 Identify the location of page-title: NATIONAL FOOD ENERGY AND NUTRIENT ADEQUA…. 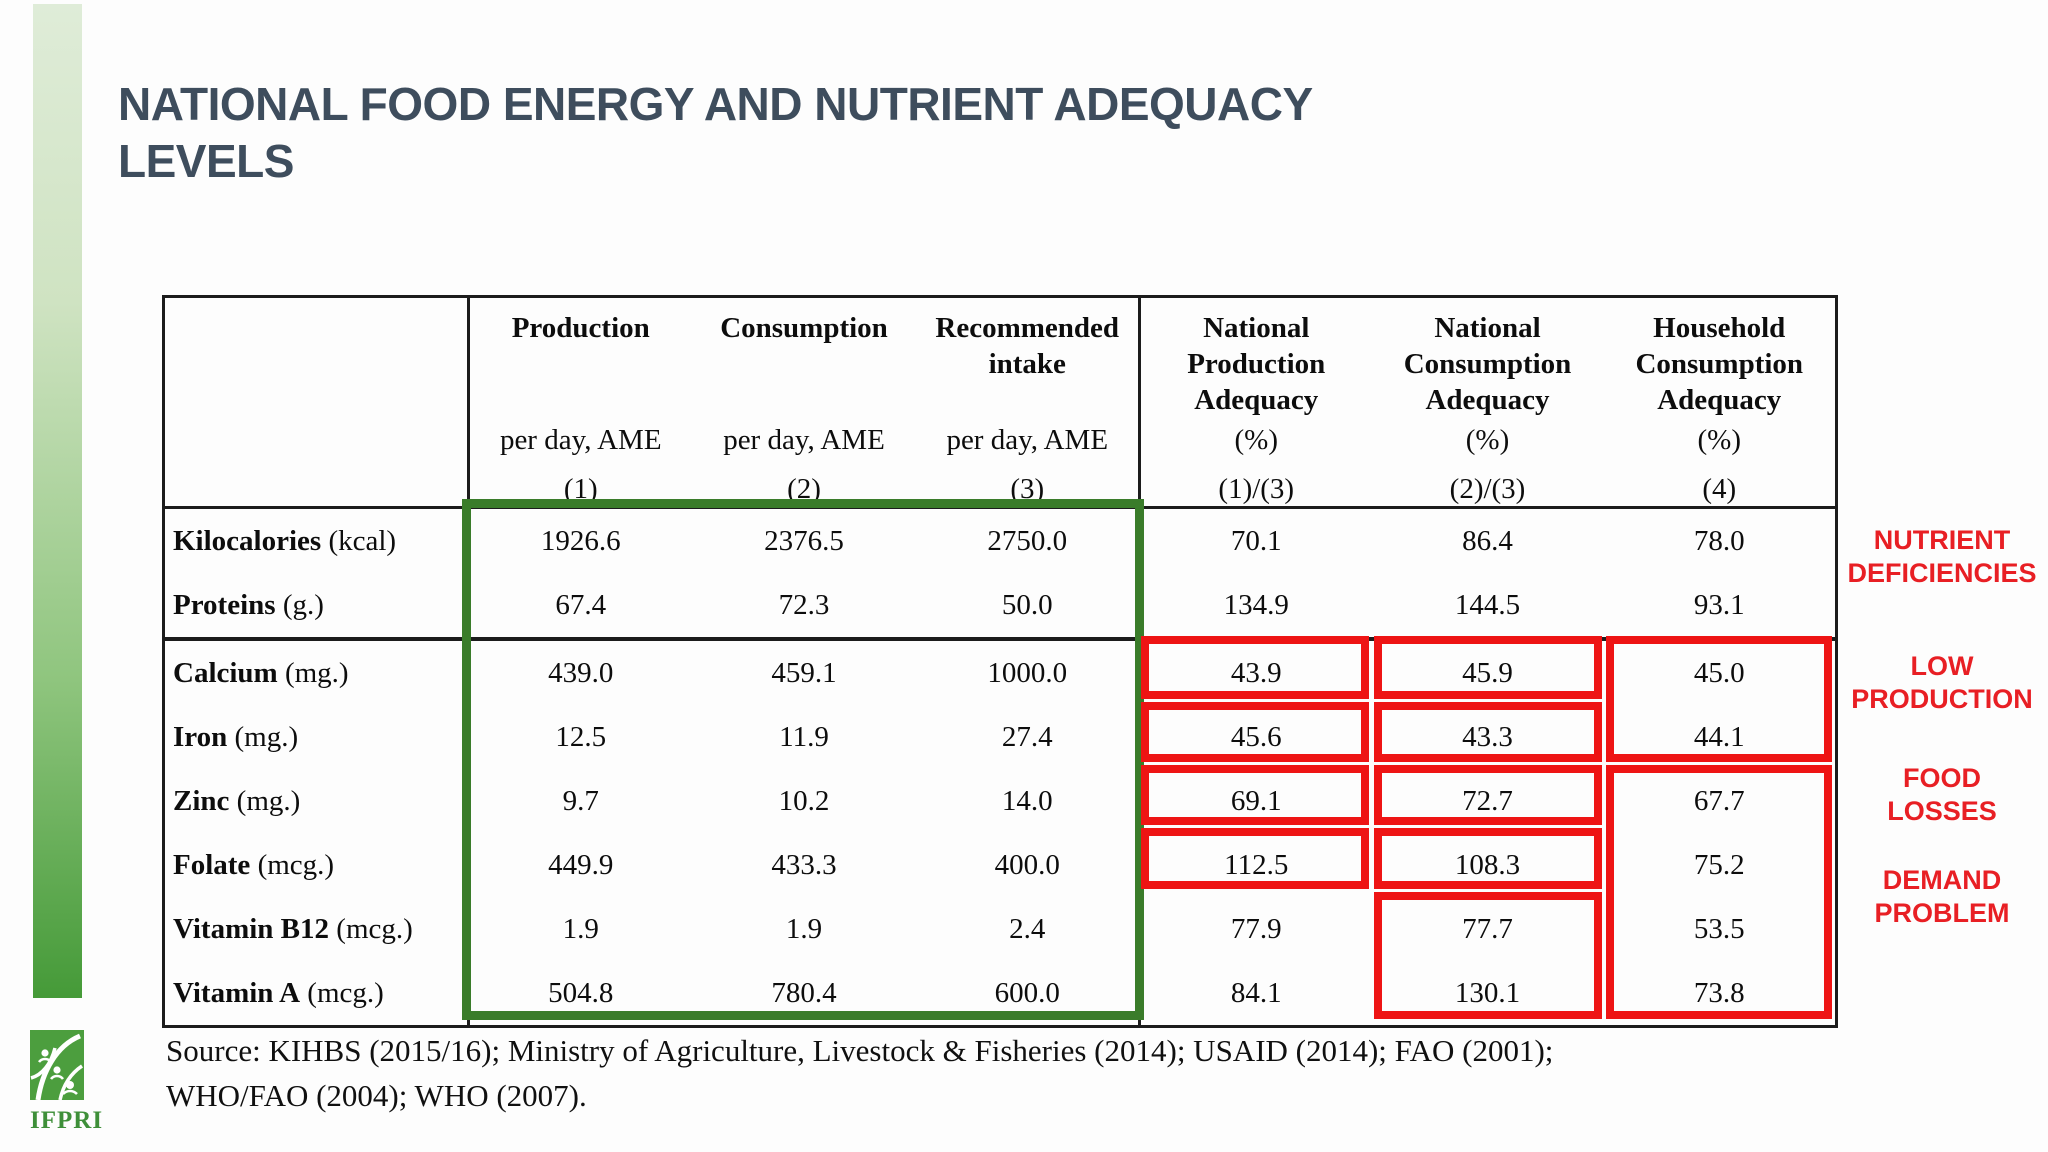
(768, 133).